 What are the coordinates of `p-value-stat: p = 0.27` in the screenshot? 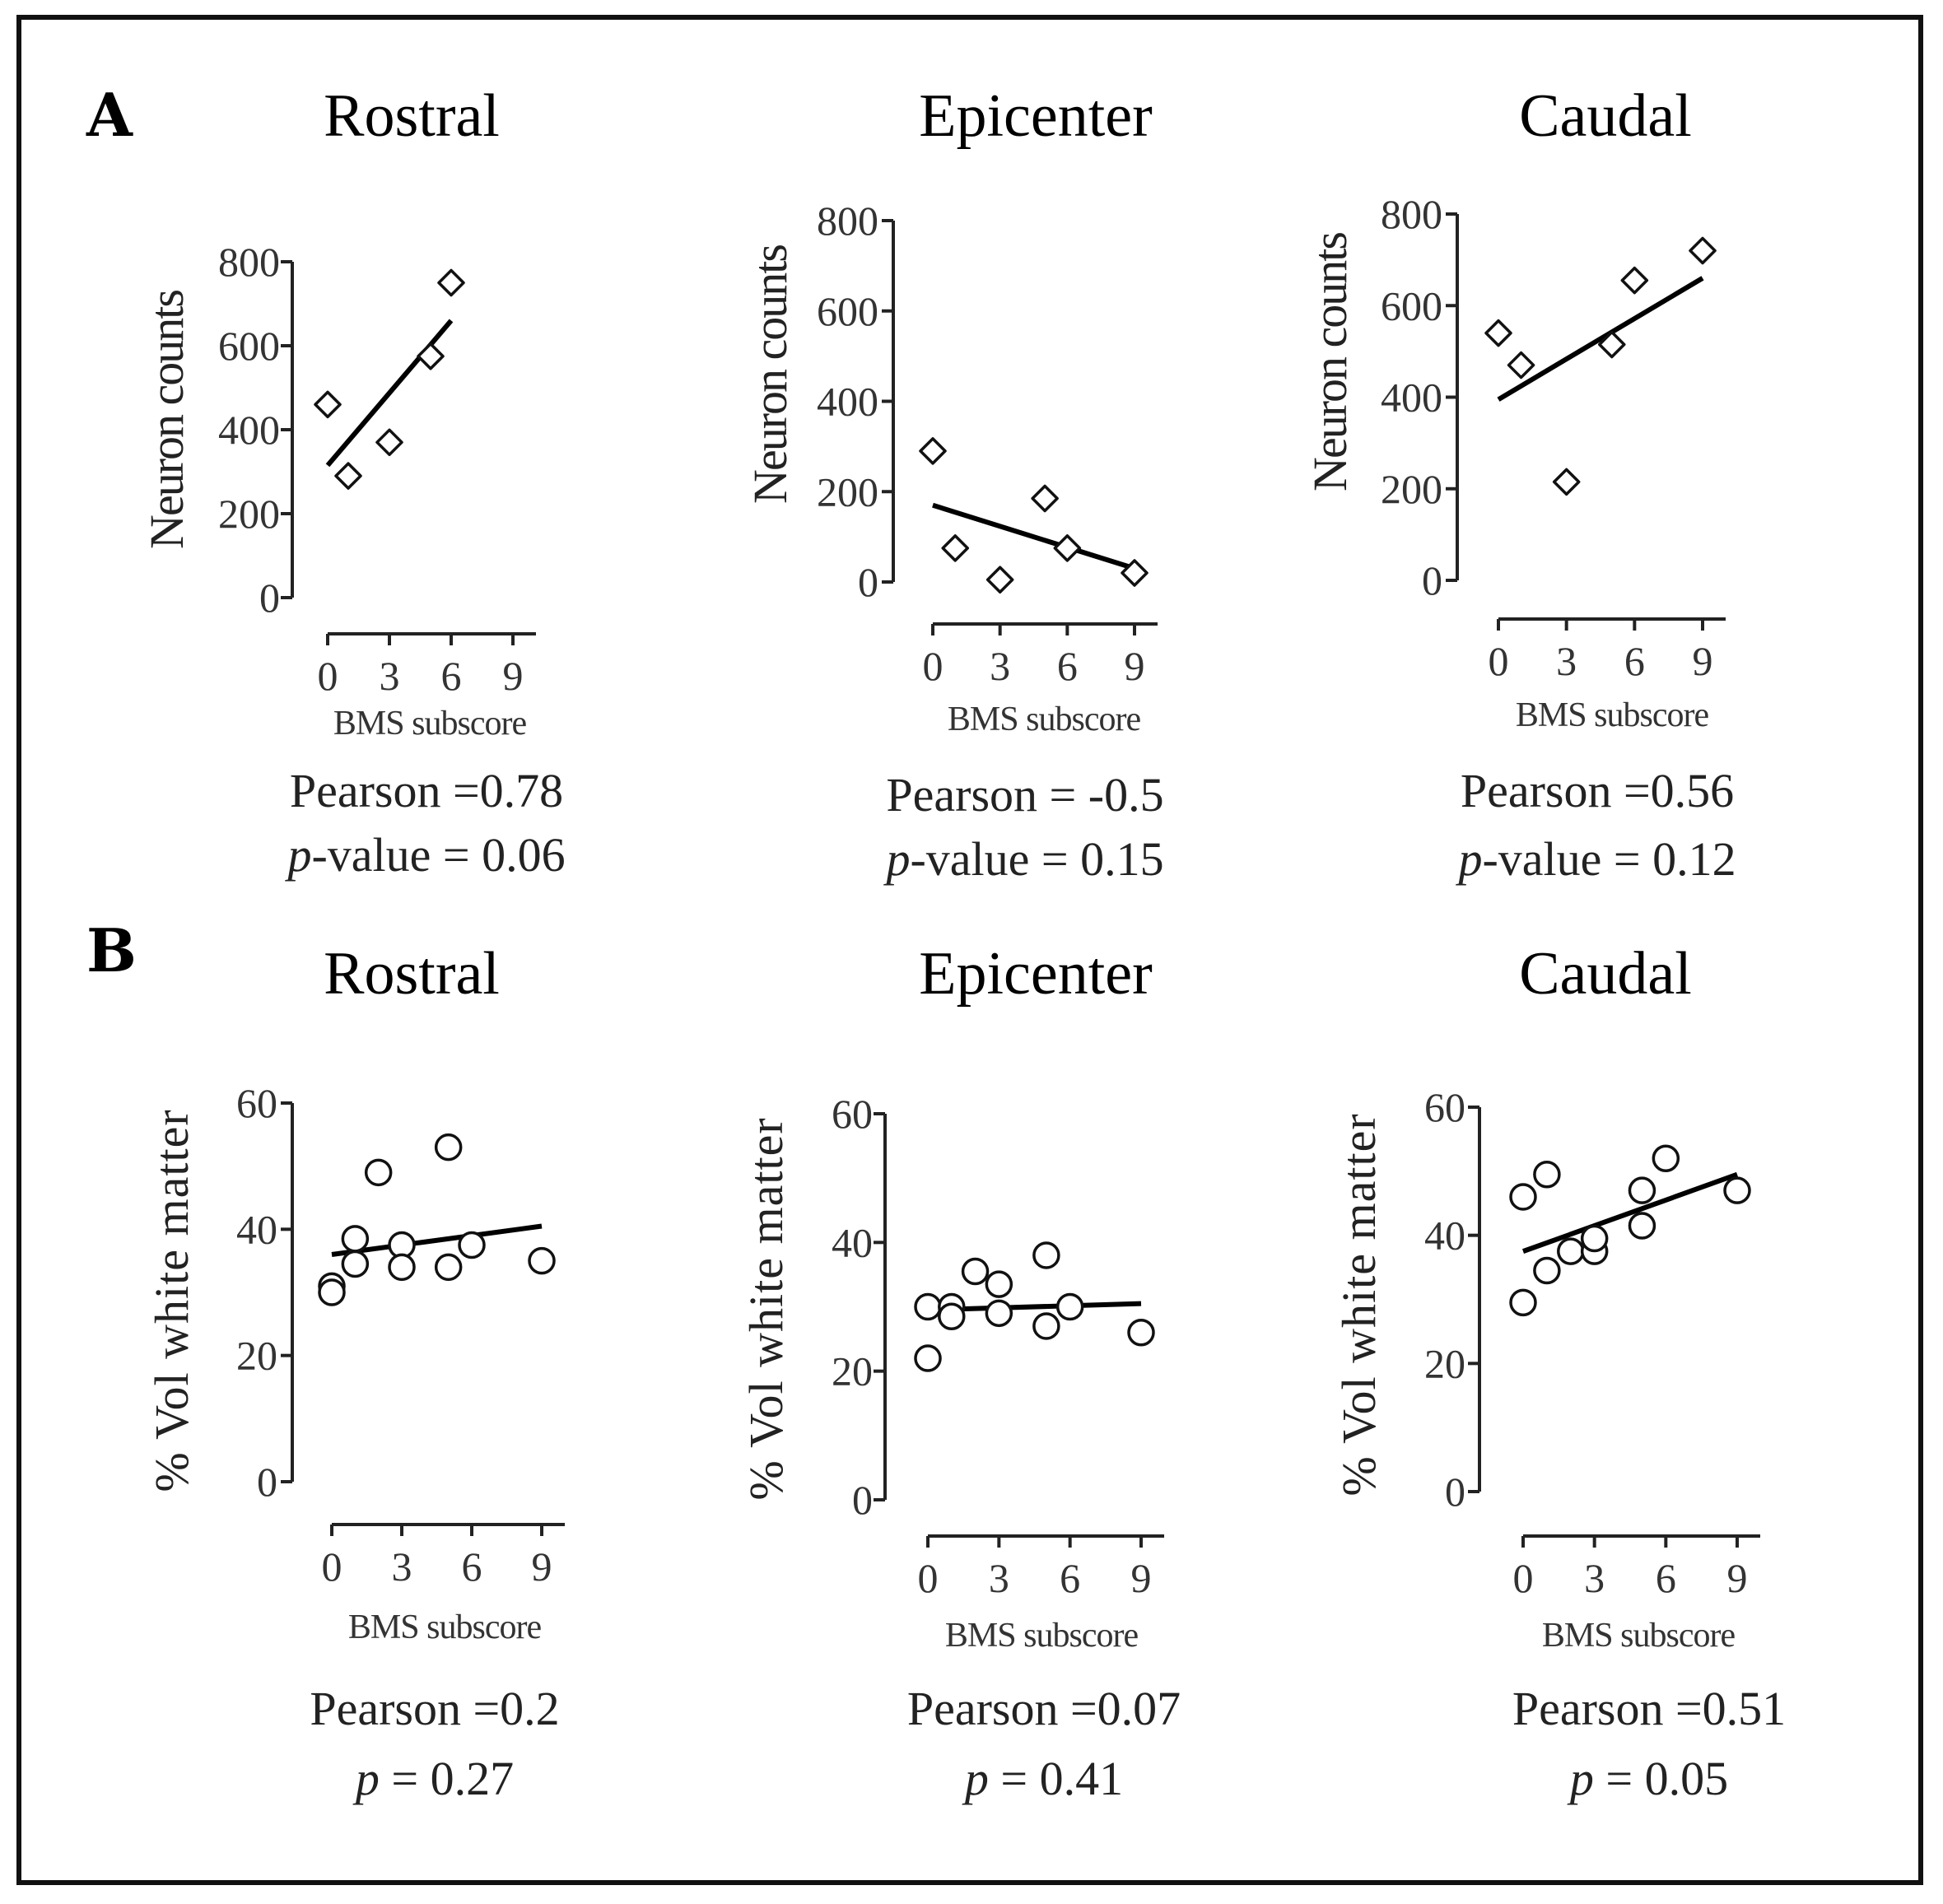 It's located at (433, 1778).